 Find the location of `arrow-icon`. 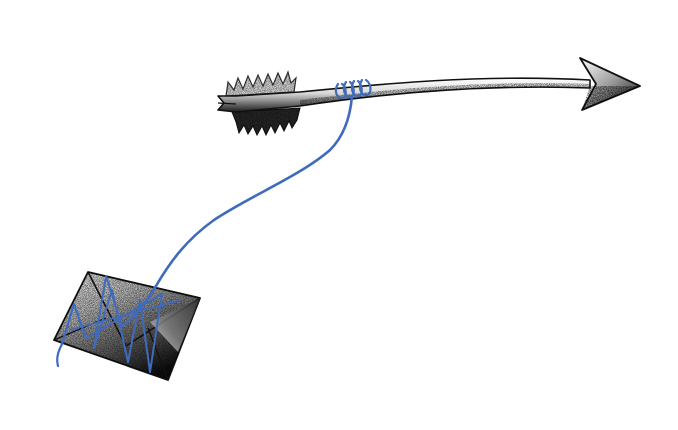

arrow-icon is located at coordinates (429, 97).